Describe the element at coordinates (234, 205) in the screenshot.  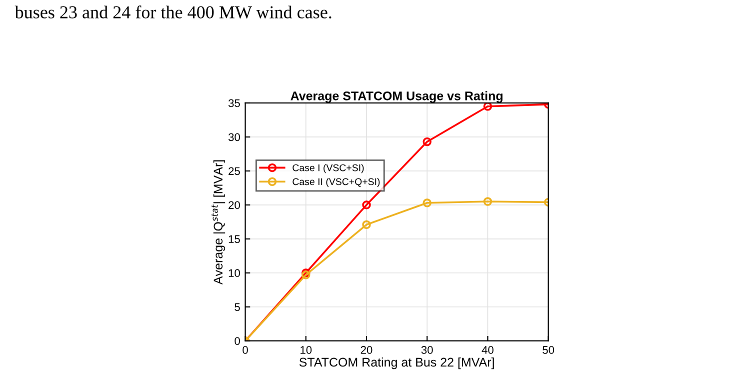
I see `y-tick-label: 20` at that location.